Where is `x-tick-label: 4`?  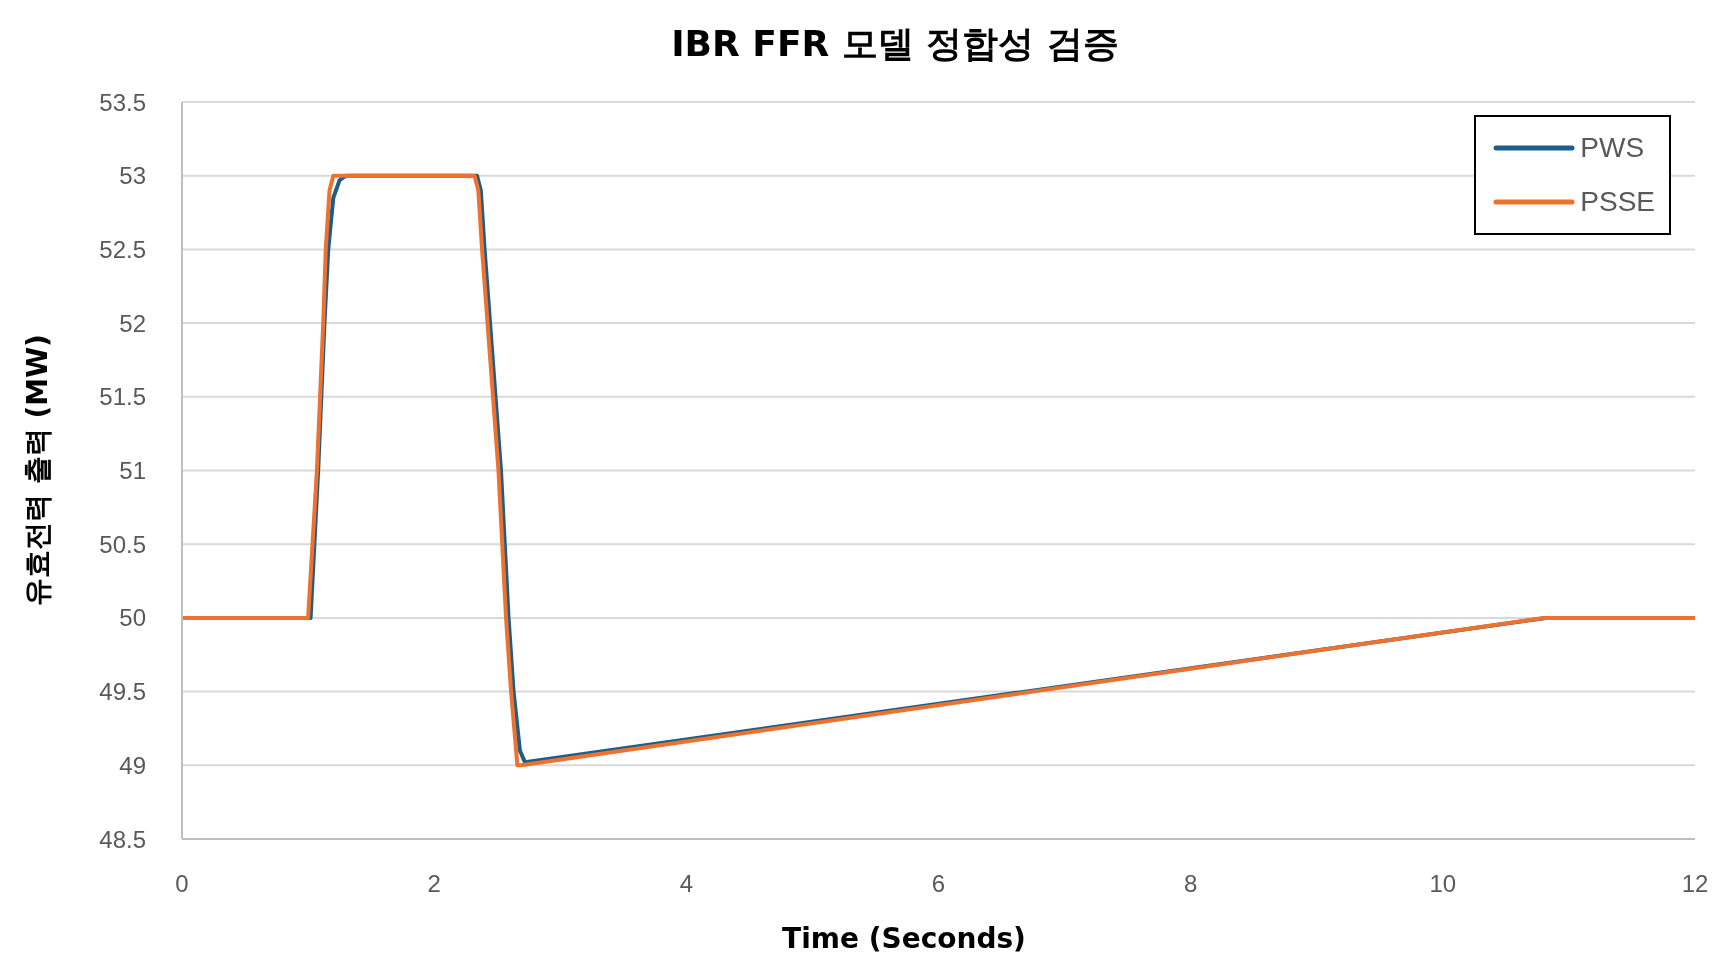 x-tick-label: 4 is located at coordinates (686, 884).